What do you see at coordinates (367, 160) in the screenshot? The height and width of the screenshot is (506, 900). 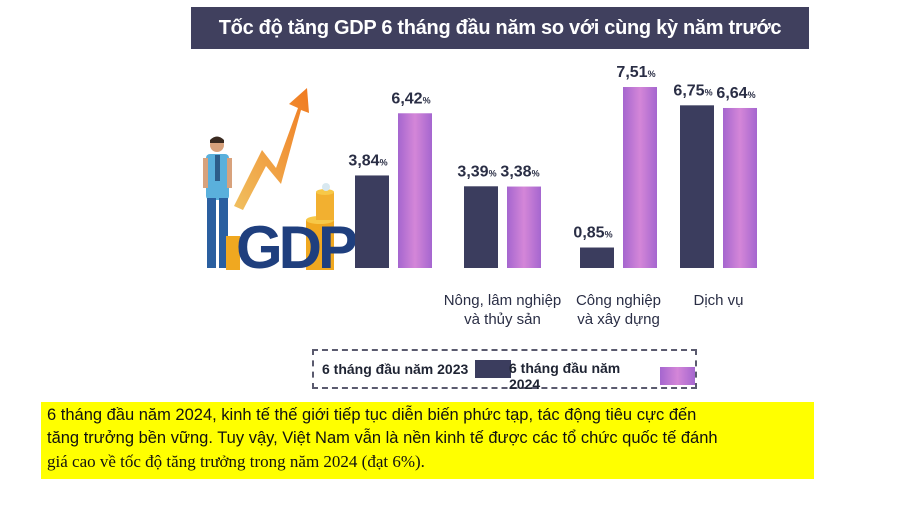 I see `value-label-group-1-2023: 3,84%` at bounding box center [367, 160].